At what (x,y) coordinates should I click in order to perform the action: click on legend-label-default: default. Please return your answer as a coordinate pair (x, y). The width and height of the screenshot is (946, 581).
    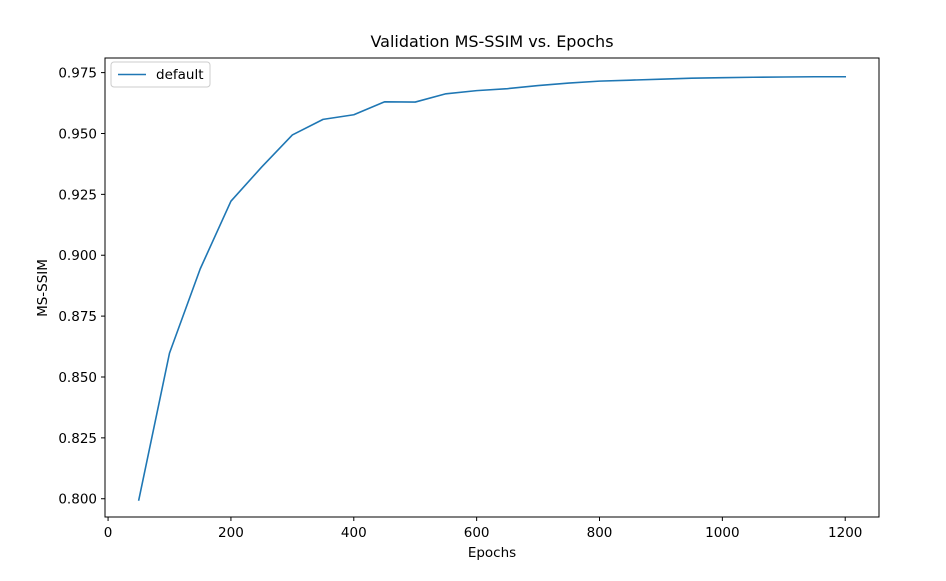
    Looking at the image, I should click on (180, 75).